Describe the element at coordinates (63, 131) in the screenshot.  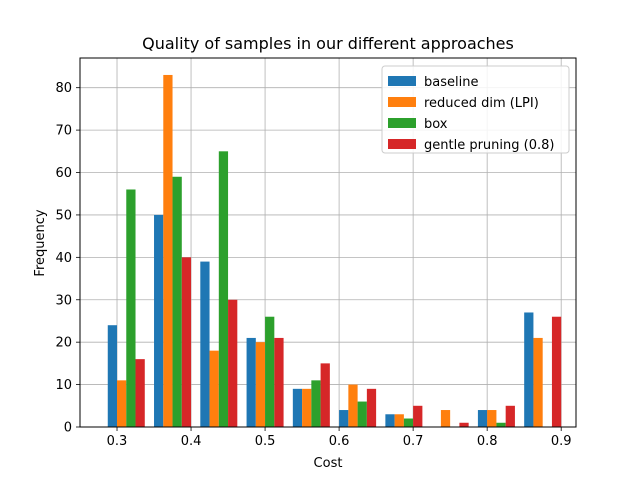
I see `y-tick-label: 70` at that location.